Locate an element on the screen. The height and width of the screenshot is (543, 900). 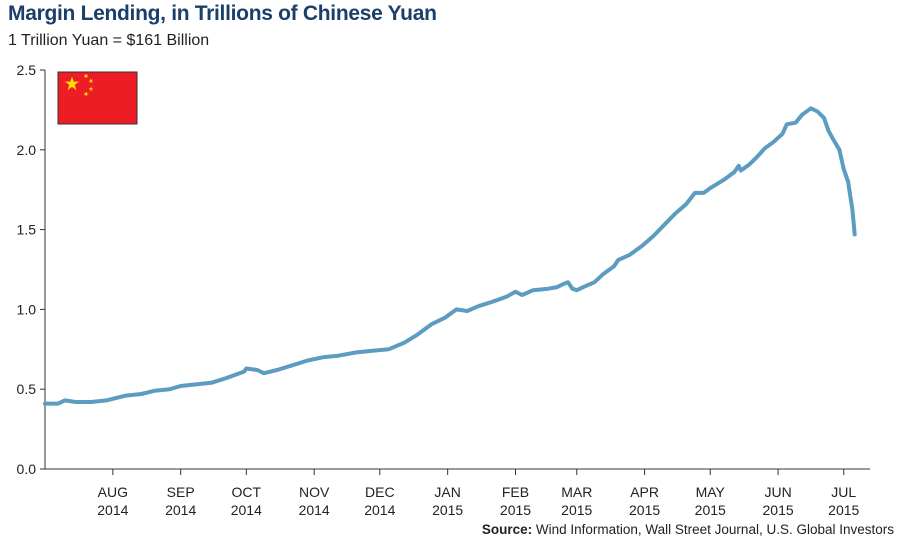
y-tick-label: 0.0 is located at coordinates (27, 469).